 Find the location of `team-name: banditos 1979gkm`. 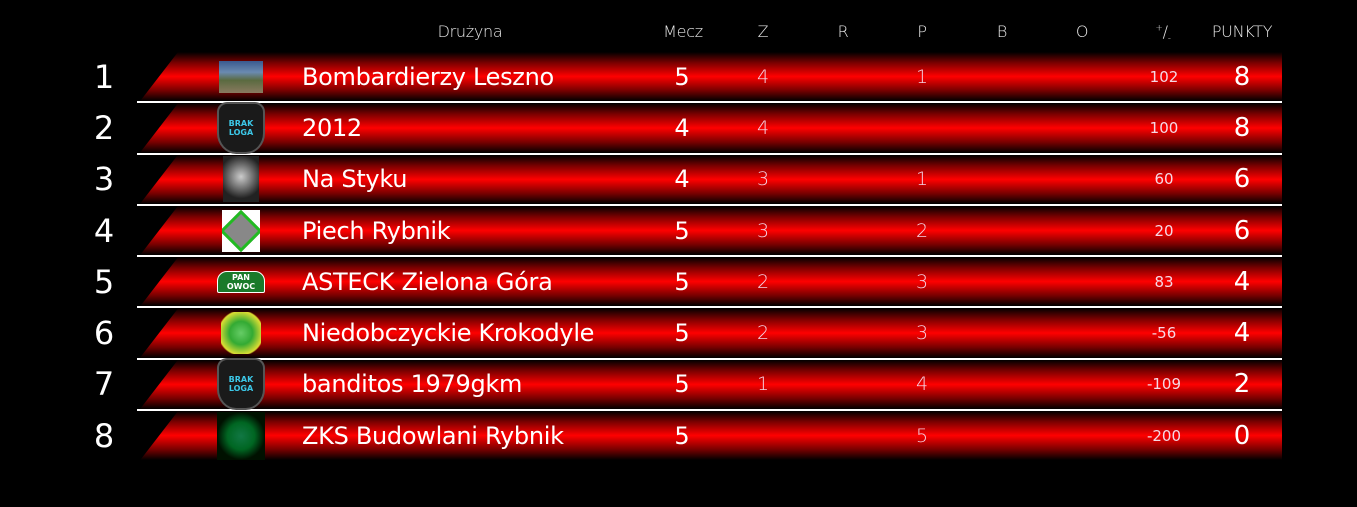

team-name: banditos 1979gkm is located at coordinates (412, 384).